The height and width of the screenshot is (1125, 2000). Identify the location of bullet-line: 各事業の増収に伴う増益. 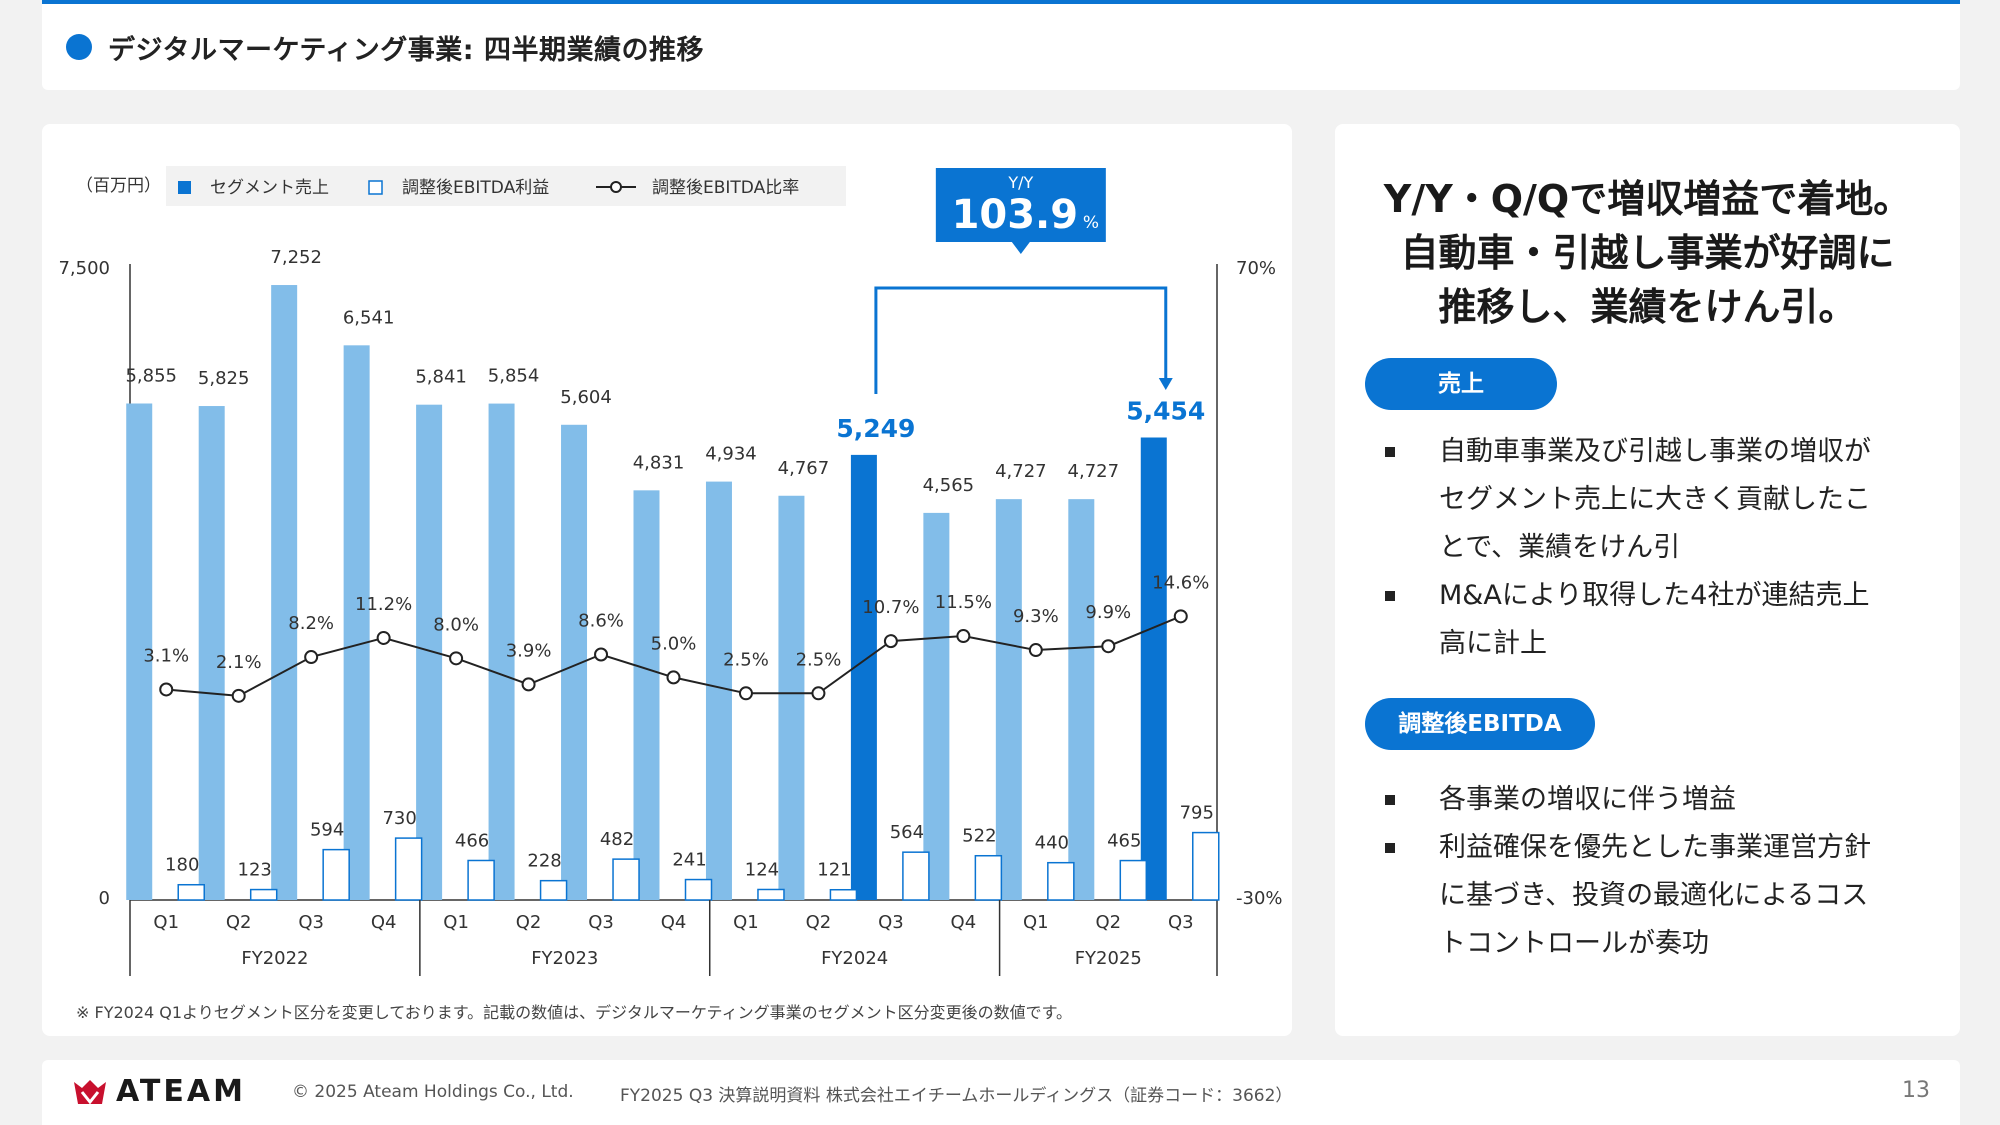
(1587, 799).